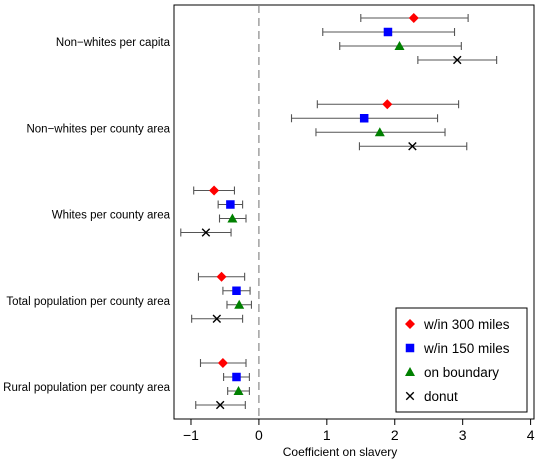 This screenshot has width=541, height=464. Describe the element at coordinates (340, 452) in the screenshot. I see `x-axis-title: Coefficient on slavery` at that location.